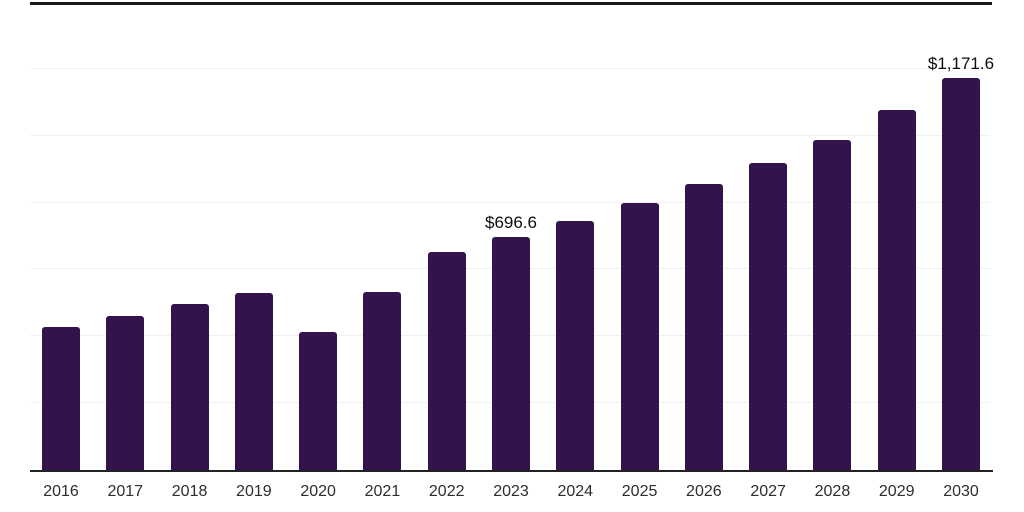 The image size is (1024, 512). What do you see at coordinates (189, 491) in the screenshot?
I see `x-tick-label-2018: 2018` at bounding box center [189, 491].